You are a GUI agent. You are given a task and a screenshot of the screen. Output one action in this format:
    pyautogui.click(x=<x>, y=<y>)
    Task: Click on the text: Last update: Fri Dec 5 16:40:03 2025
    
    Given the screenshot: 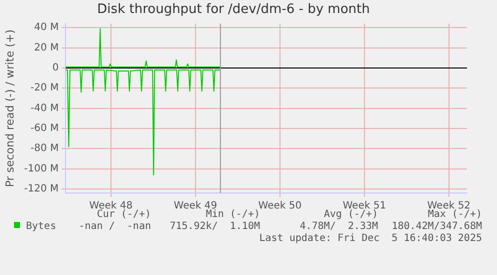 What is the action you would take?
    pyautogui.click(x=370, y=238)
    